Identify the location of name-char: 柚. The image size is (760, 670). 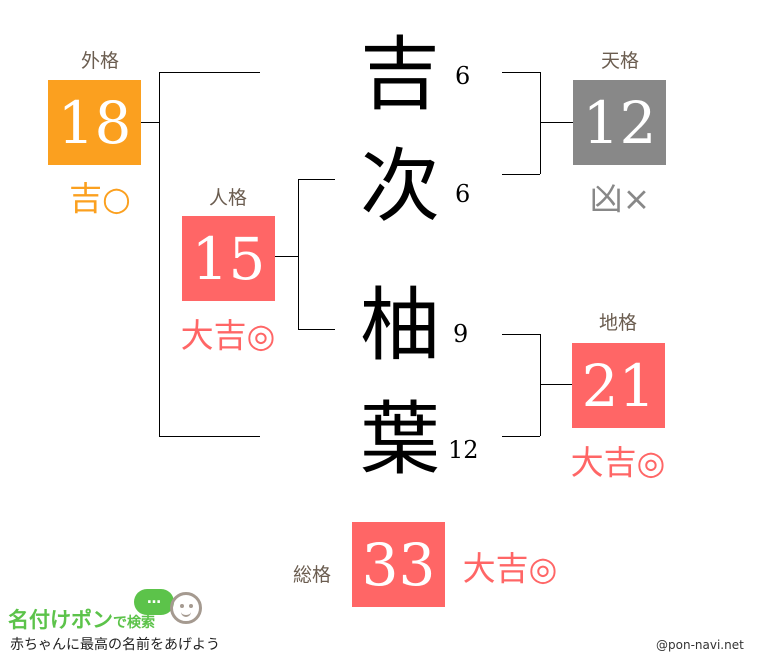
(400, 325).